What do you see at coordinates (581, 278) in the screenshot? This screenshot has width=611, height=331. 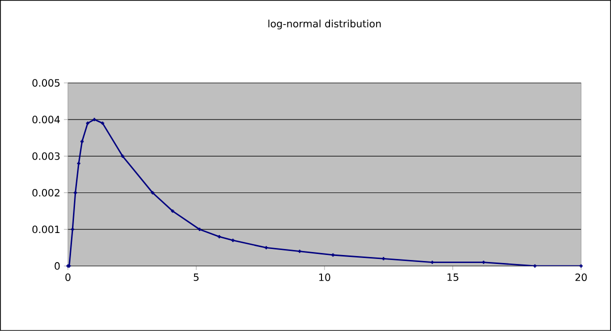 I see `x-tick-label: 20` at bounding box center [581, 278].